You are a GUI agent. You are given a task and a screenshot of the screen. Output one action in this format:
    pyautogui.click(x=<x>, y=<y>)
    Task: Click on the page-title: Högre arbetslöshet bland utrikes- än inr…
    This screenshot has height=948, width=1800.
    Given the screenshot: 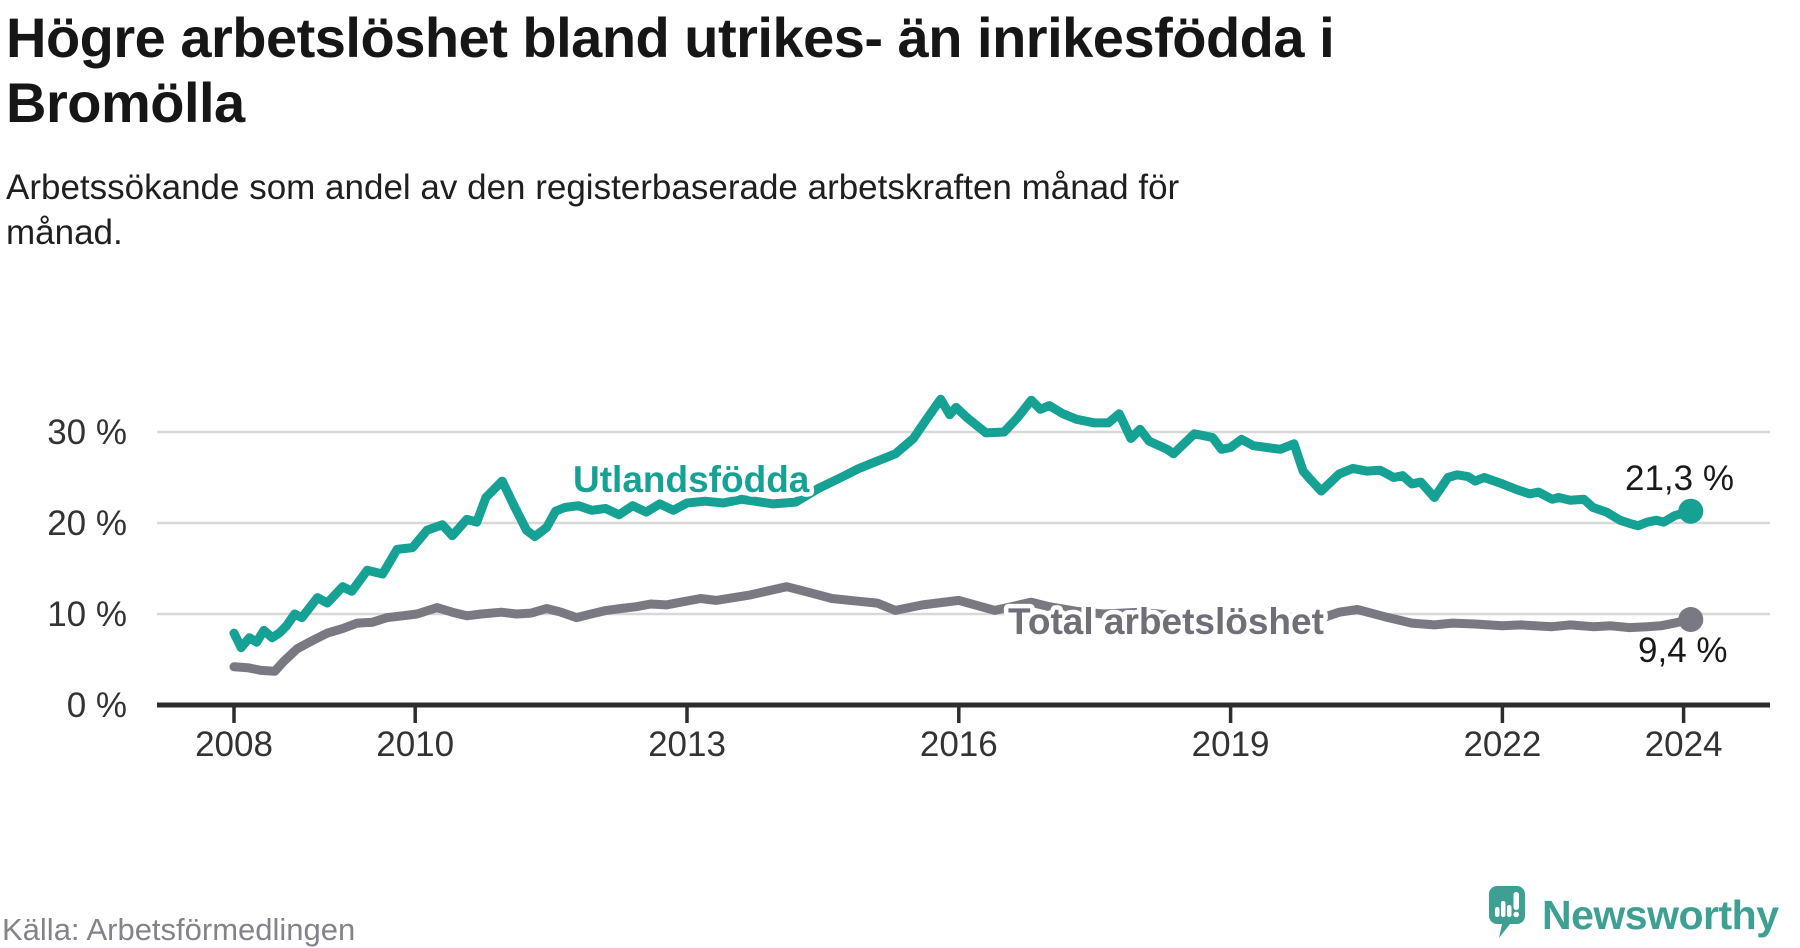 What is the action you would take?
    pyautogui.click(x=786, y=71)
    